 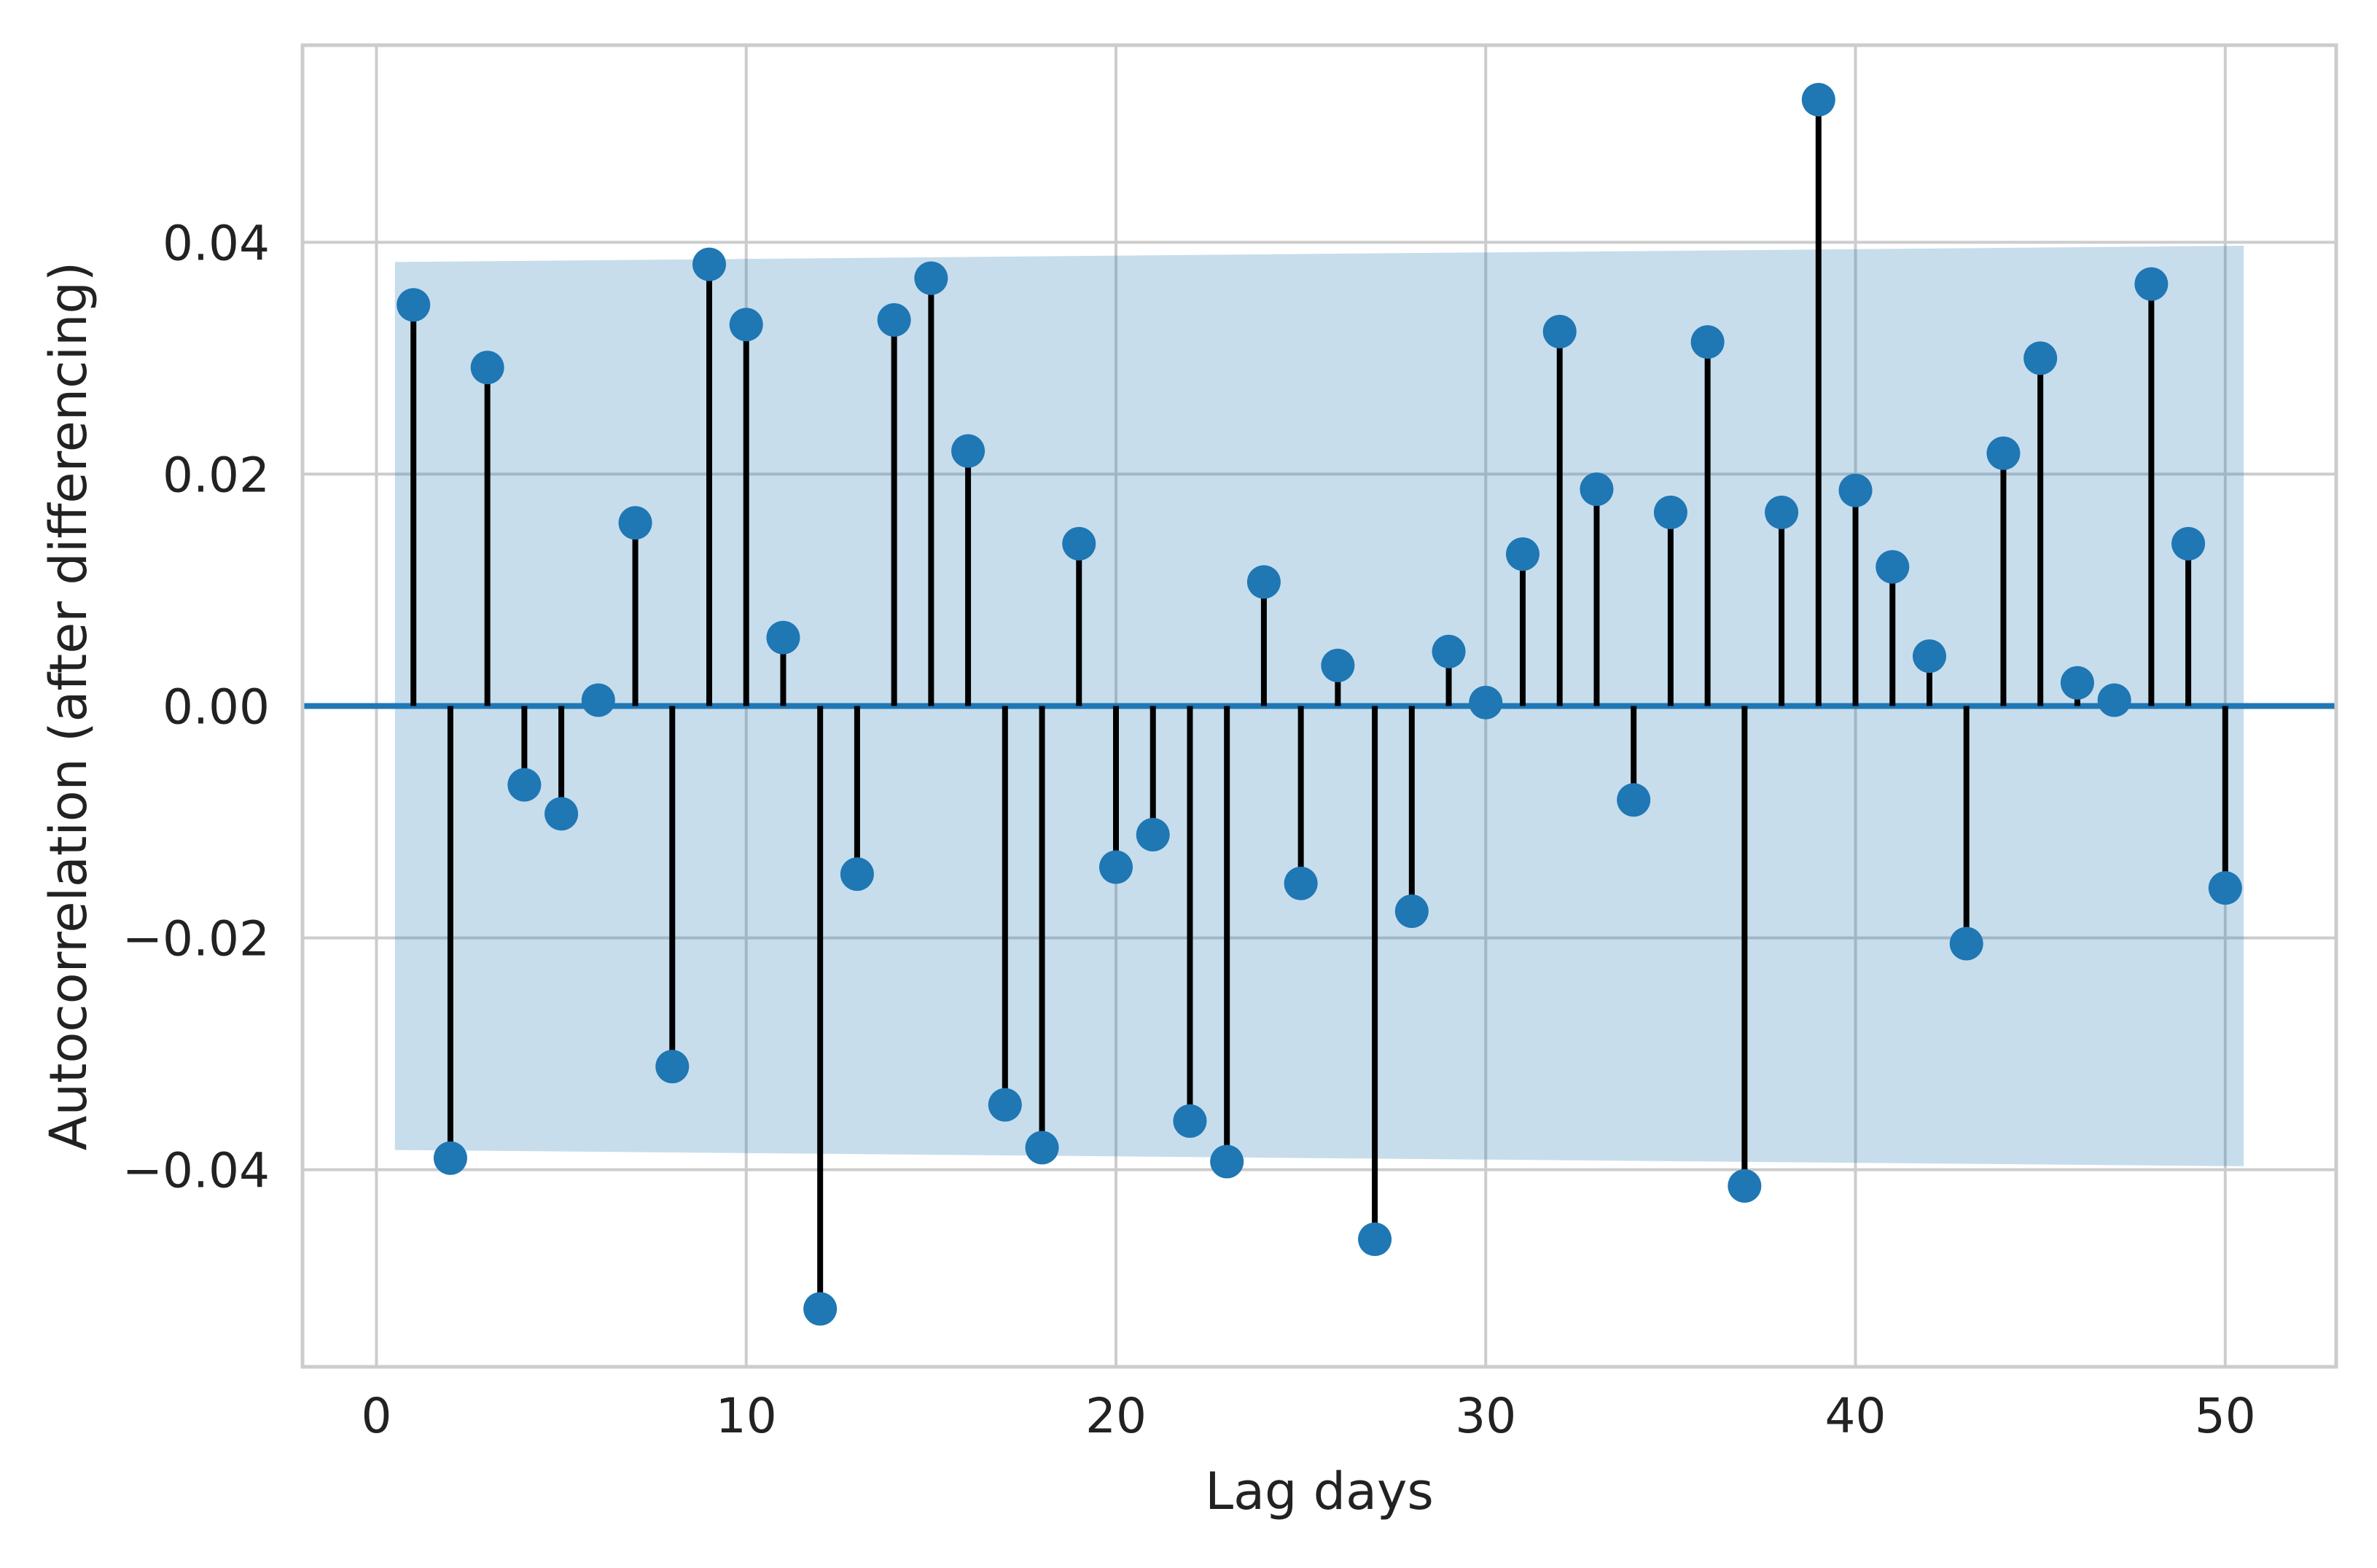 What do you see at coordinates (217, 243) in the screenshot?
I see `y-tick-label: 0.04` at bounding box center [217, 243].